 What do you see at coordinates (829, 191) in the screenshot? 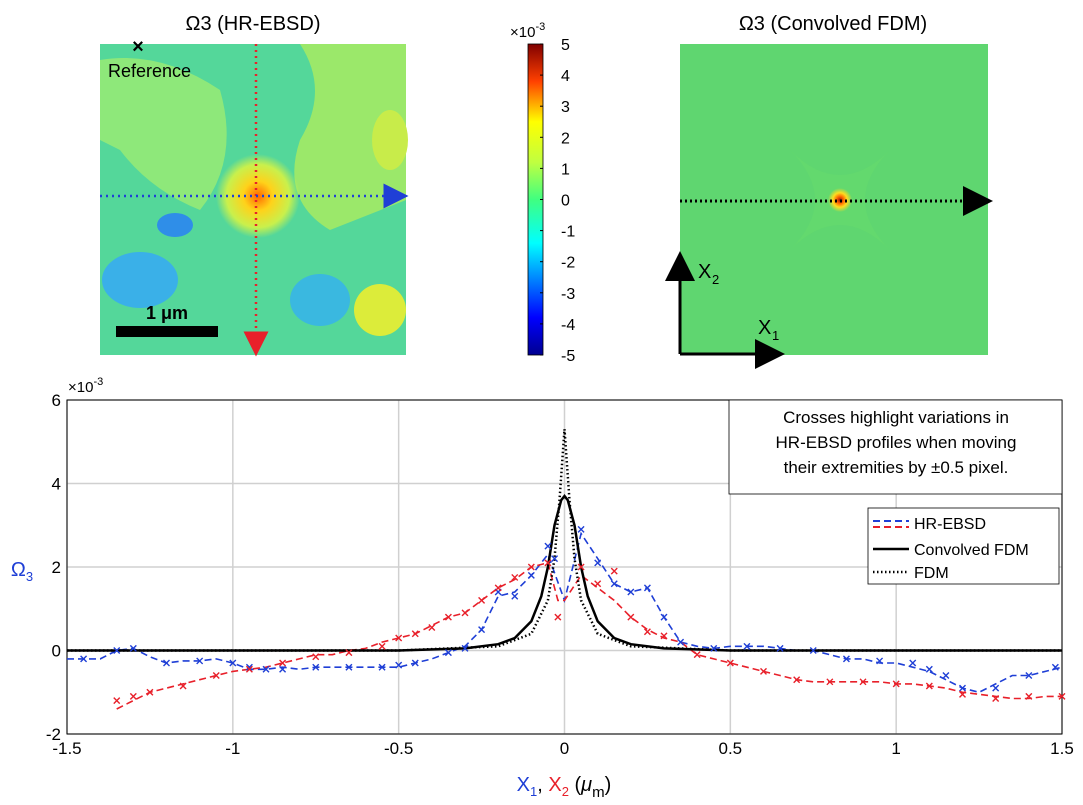
I see `convolved-fdm-map: Ω3 (Convolved FDM) XX2 2 X 1` at bounding box center [829, 191].